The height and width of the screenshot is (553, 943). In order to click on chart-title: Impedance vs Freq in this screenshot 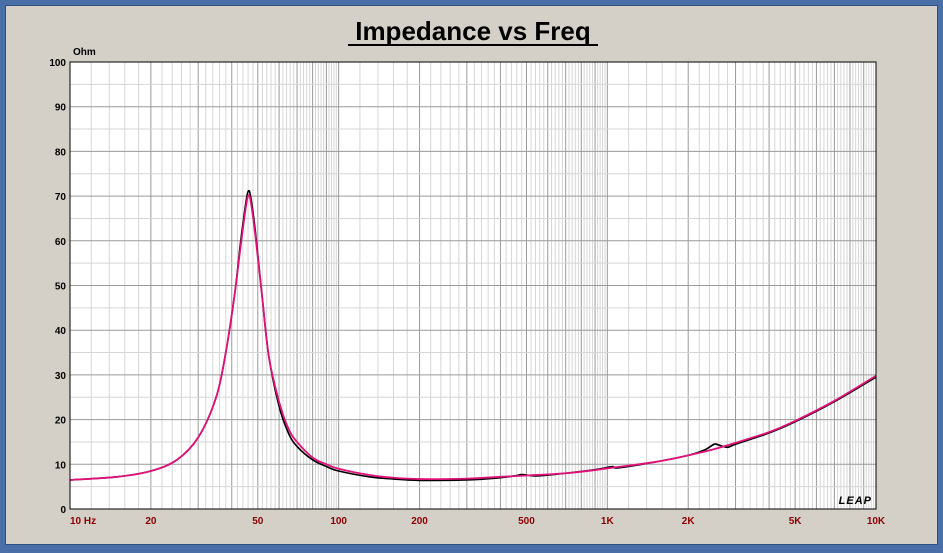, I will do `click(473, 31)`.